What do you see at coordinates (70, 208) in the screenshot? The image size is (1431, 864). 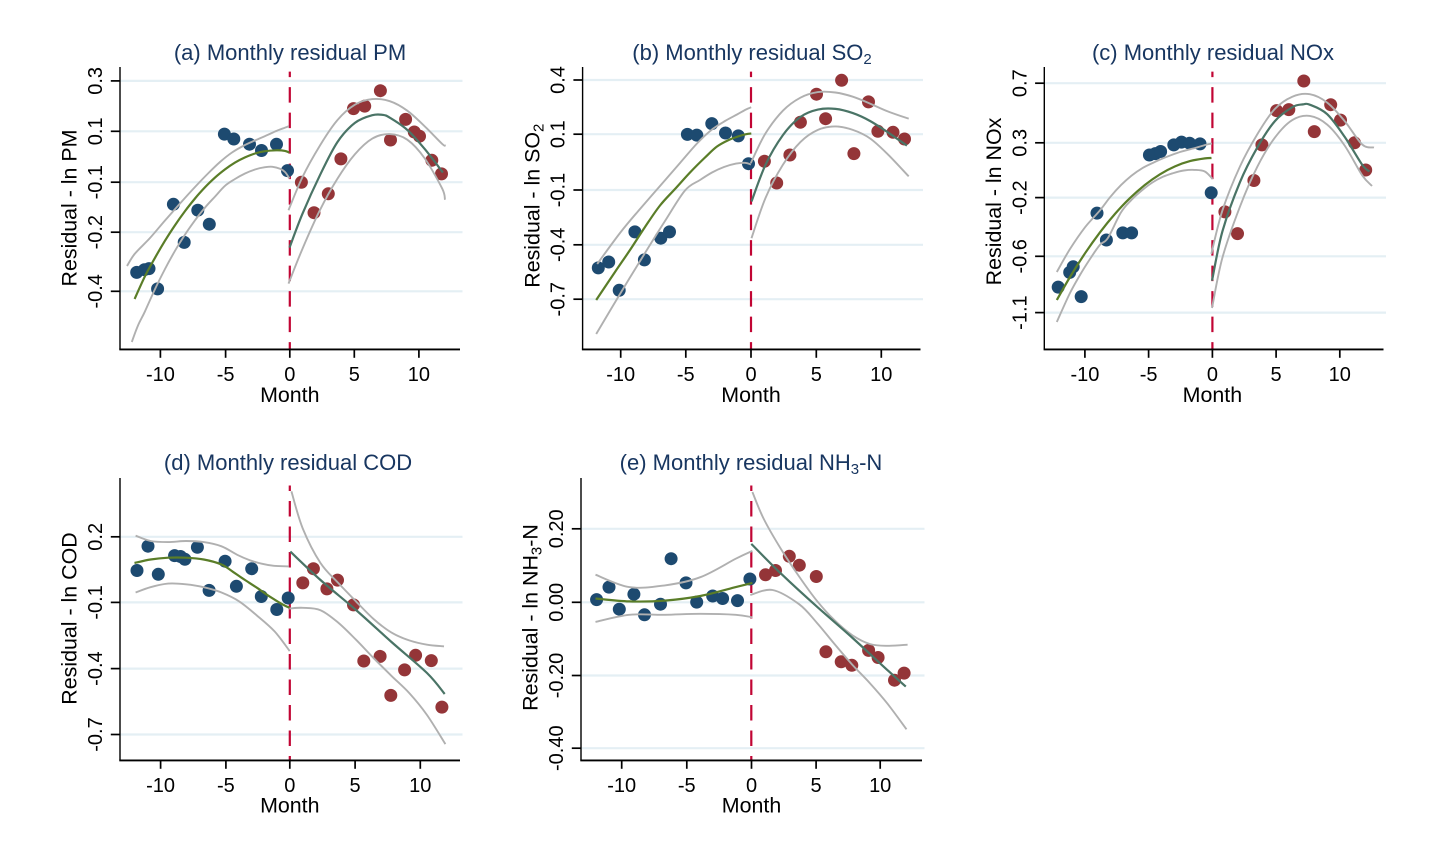 I see `svg-text: Residual - ln PM` at bounding box center [70, 208].